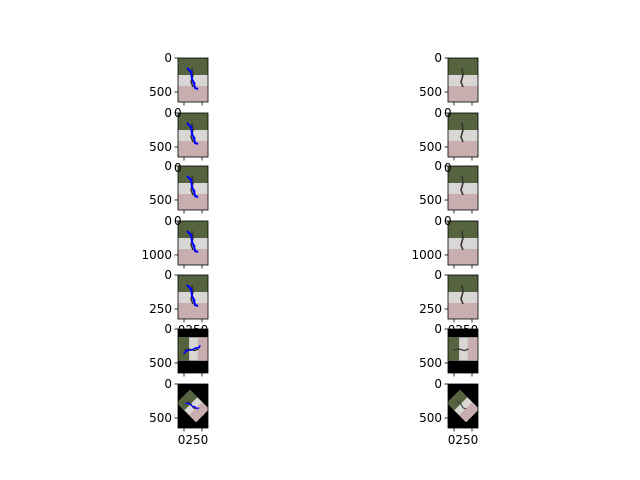 The height and width of the screenshot is (480, 640). Describe the element at coordinates (426, 255) in the screenshot. I see `y-tick-label: 1000` at that location.